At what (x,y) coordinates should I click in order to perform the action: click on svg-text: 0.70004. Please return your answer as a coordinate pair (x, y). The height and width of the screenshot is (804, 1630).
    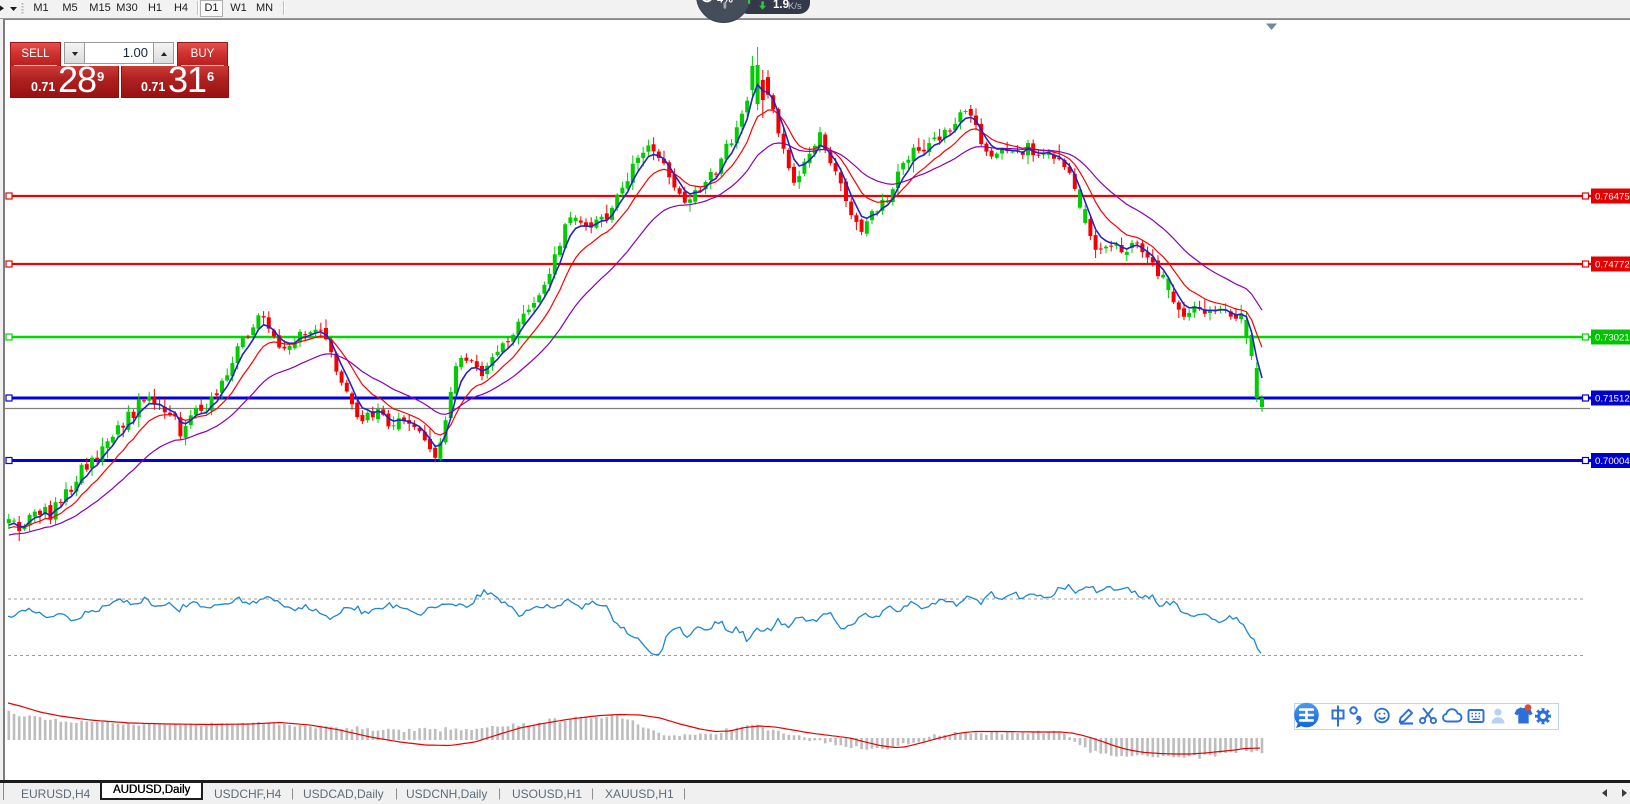
    Looking at the image, I should click on (1612, 461).